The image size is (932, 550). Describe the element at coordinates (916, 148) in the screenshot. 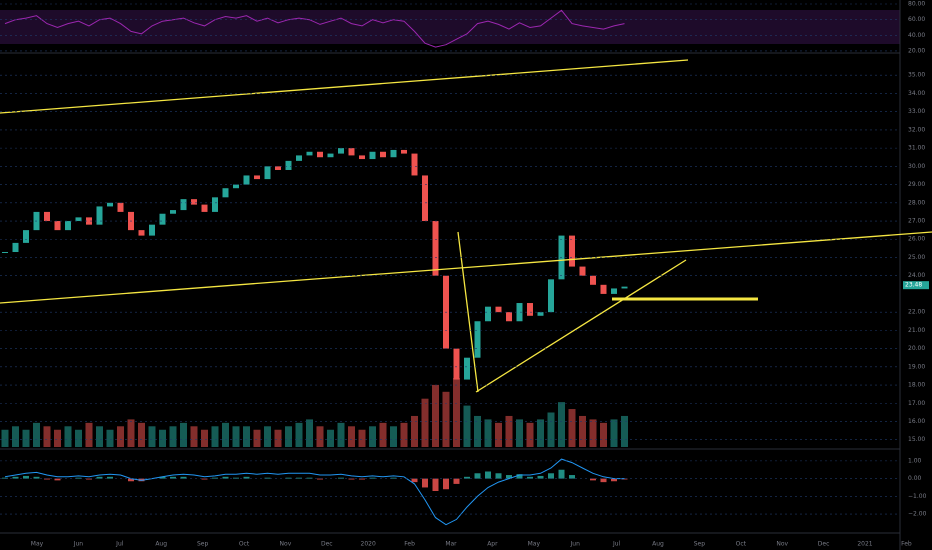

I see `y-tick-label: 31.00` at that location.